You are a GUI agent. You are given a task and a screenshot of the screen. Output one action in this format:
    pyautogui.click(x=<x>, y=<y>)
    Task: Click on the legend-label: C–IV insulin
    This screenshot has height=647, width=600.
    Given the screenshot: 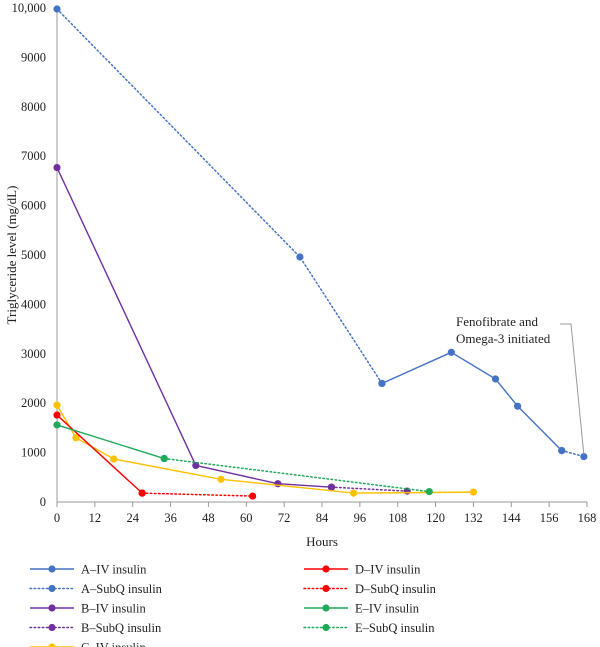 What is the action you would take?
    pyautogui.click(x=113, y=644)
    